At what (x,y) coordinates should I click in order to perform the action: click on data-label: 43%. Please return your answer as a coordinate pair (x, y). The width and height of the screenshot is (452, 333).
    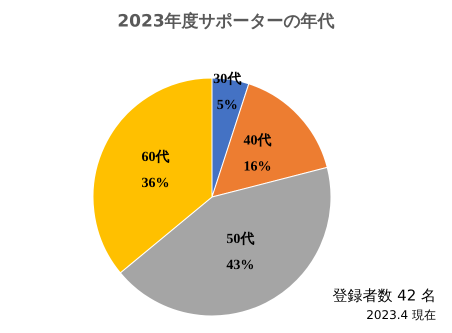
    Looking at the image, I should click on (240, 266).